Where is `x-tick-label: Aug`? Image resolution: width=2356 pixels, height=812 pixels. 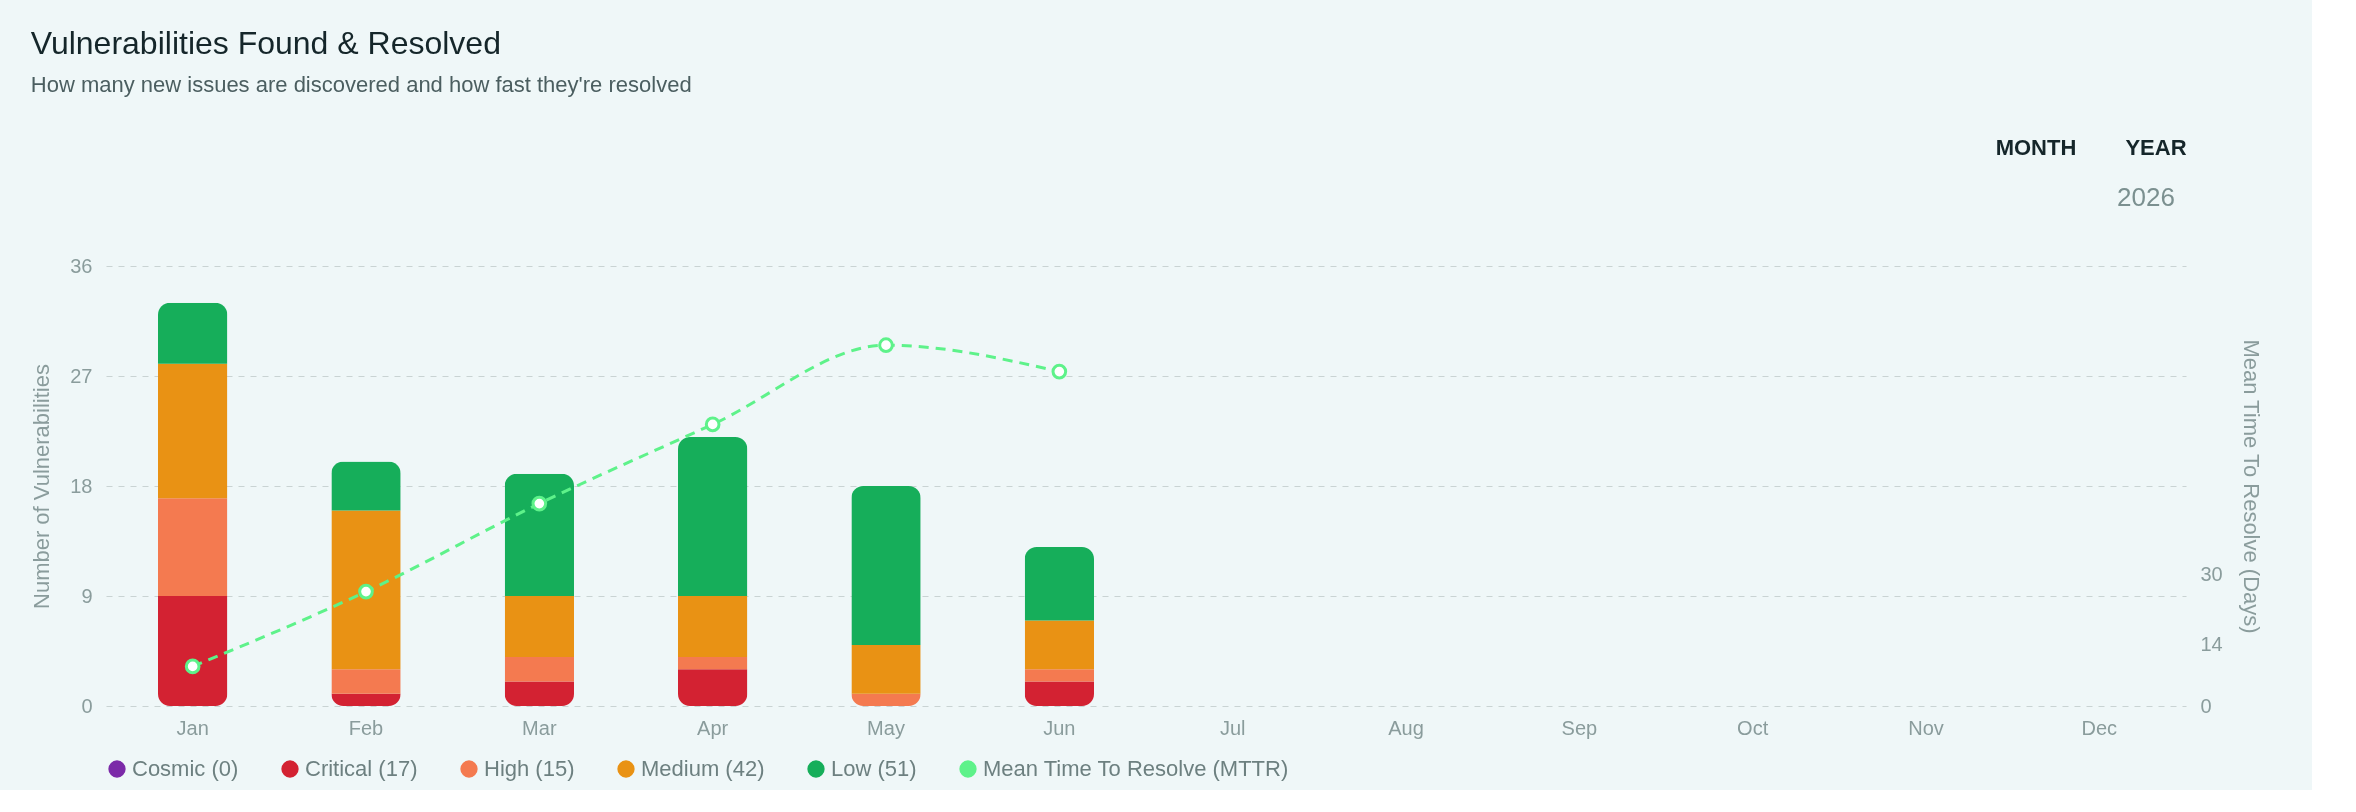
x-tick-label: Aug is located at coordinates (1406, 727).